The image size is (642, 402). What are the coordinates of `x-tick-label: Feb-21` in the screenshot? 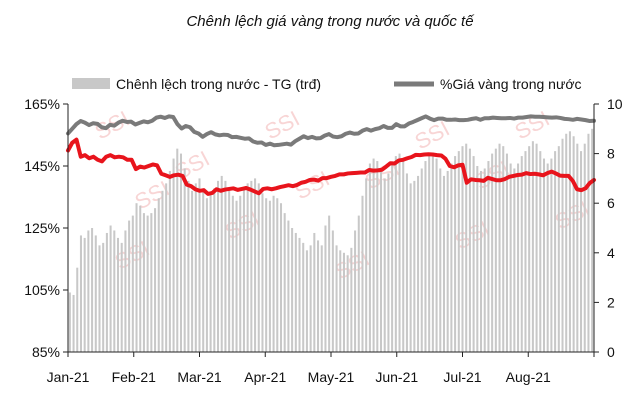 It's located at (134, 377).